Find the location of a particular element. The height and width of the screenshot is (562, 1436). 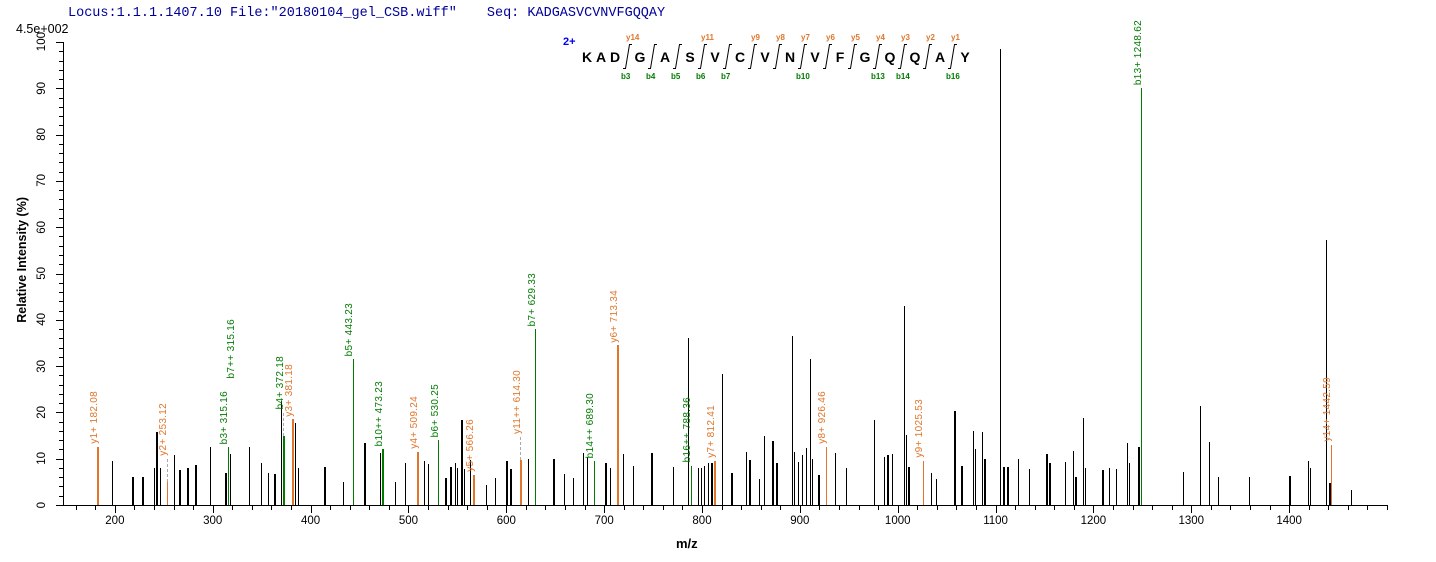

fragment-cut-mark: y6 is located at coordinates (828, 56).